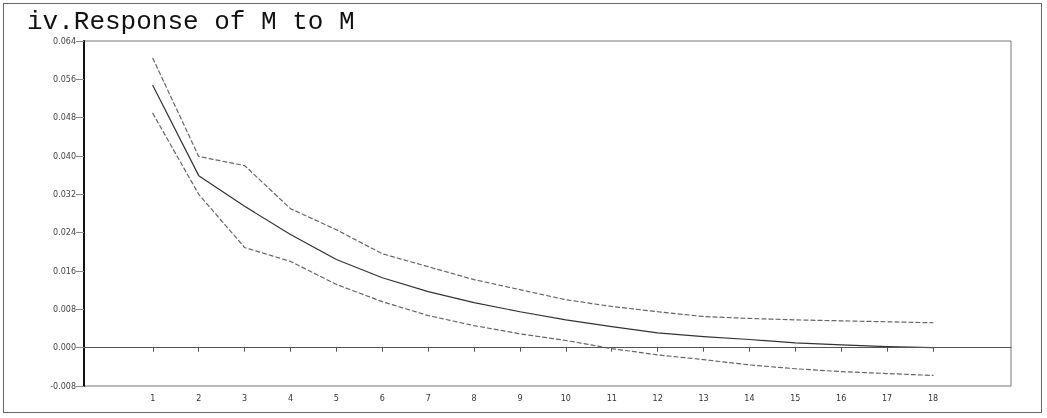 The height and width of the screenshot is (418, 1047). What do you see at coordinates (887, 398) in the screenshot?
I see `x-tick-label: 17` at bounding box center [887, 398].